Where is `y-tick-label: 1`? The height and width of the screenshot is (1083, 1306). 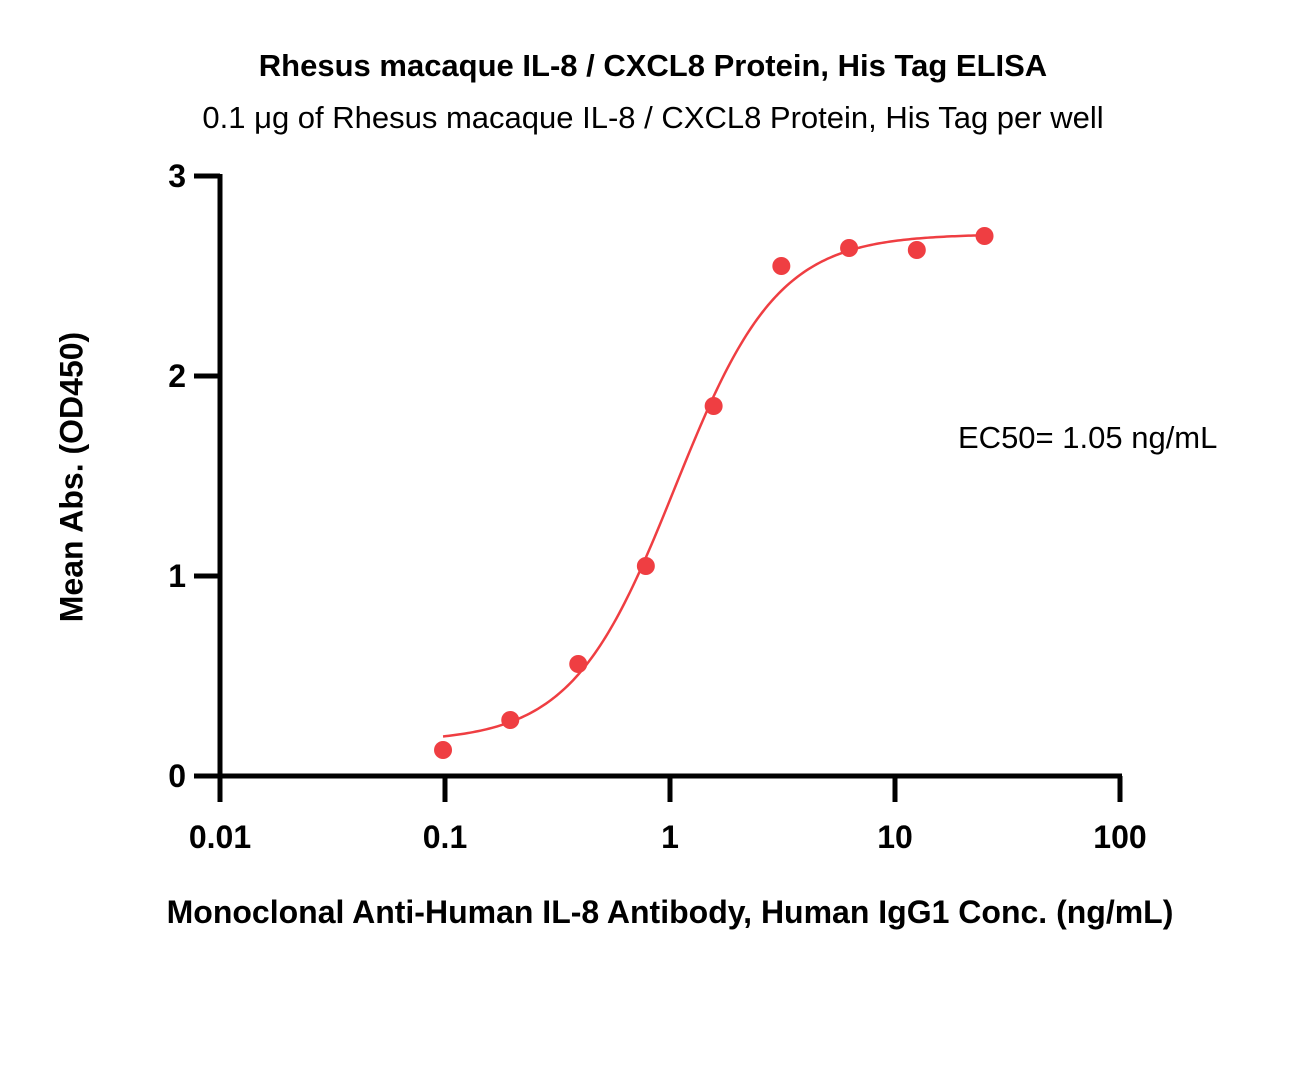 y-tick-label: 1 is located at coordinates (177, 576).